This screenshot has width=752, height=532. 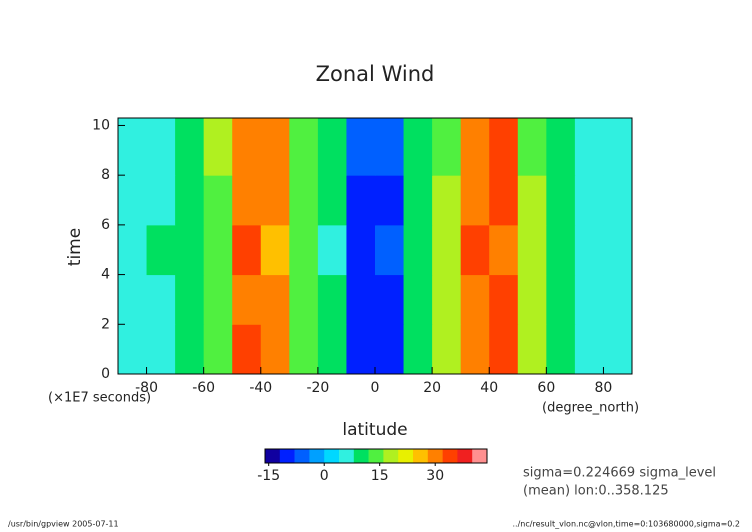 What do you see at coordinates (99, 398) in the screenshot?
I see `y-unit: (×1E7 seconds)` at bounding box center [99, 398].